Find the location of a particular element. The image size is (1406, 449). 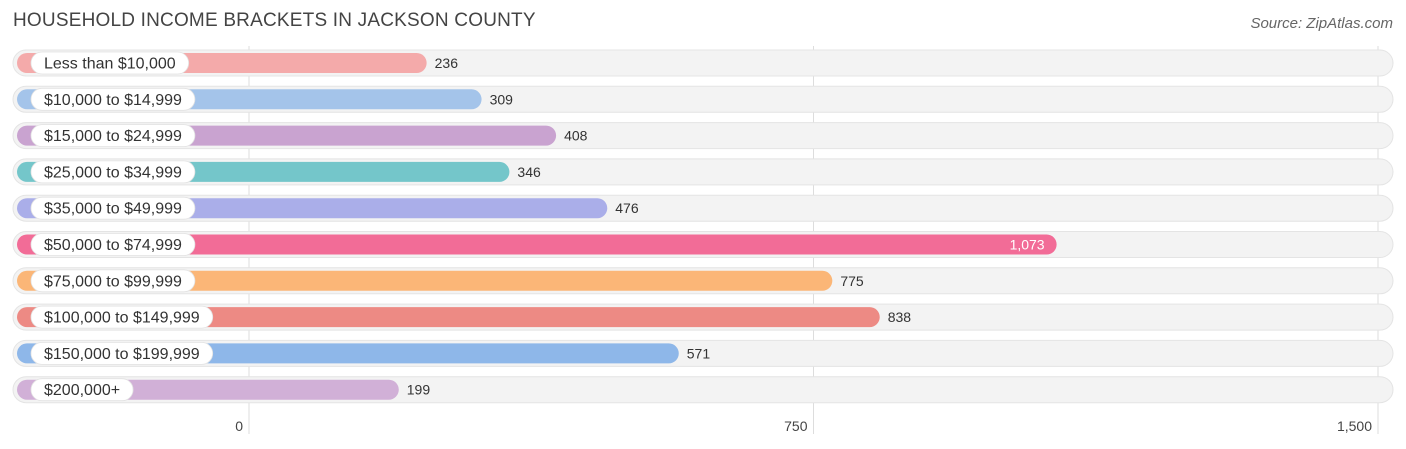

category-label: Less than $10,000 is located at coordinates (110, 64).